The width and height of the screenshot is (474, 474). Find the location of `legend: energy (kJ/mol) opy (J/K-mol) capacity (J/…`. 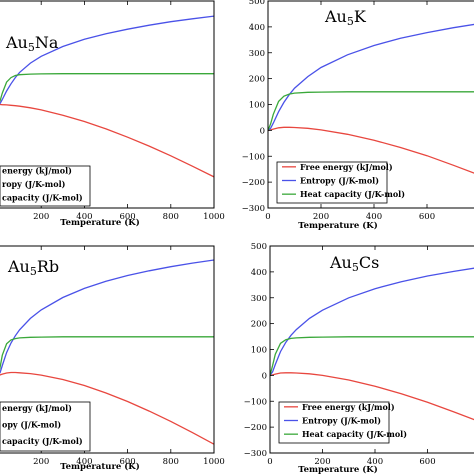

legend: energy (kJ/mol) opy (J/K-mol) capacity (J/… is located at coordinates (45, 426).